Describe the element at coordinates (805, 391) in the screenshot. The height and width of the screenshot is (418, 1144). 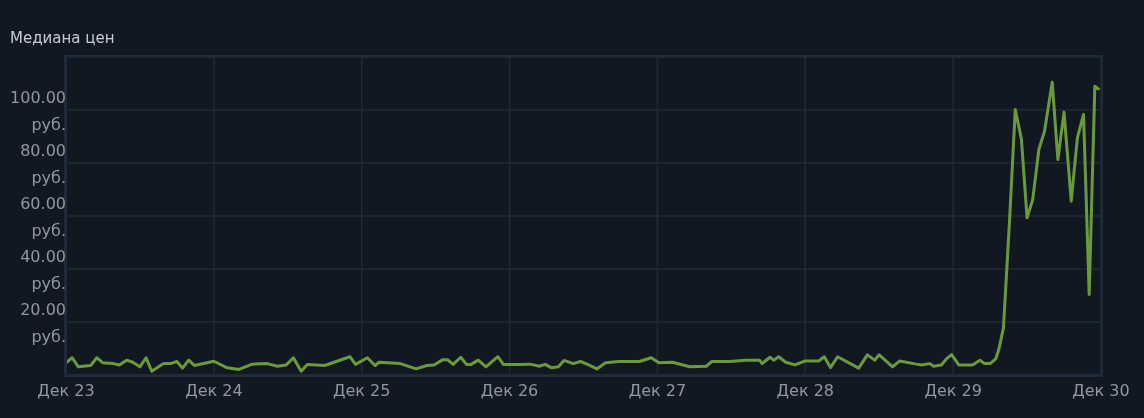
I see `x-tick-label: Дек 28` at that location.